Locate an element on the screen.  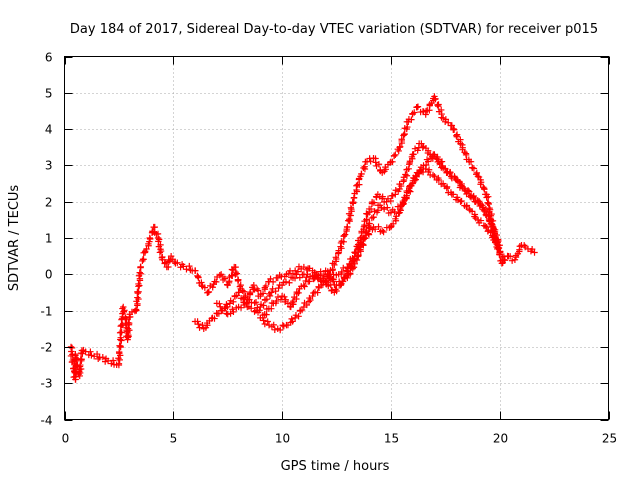
y-tick-label: 1 is located at coordinates (49, 239).